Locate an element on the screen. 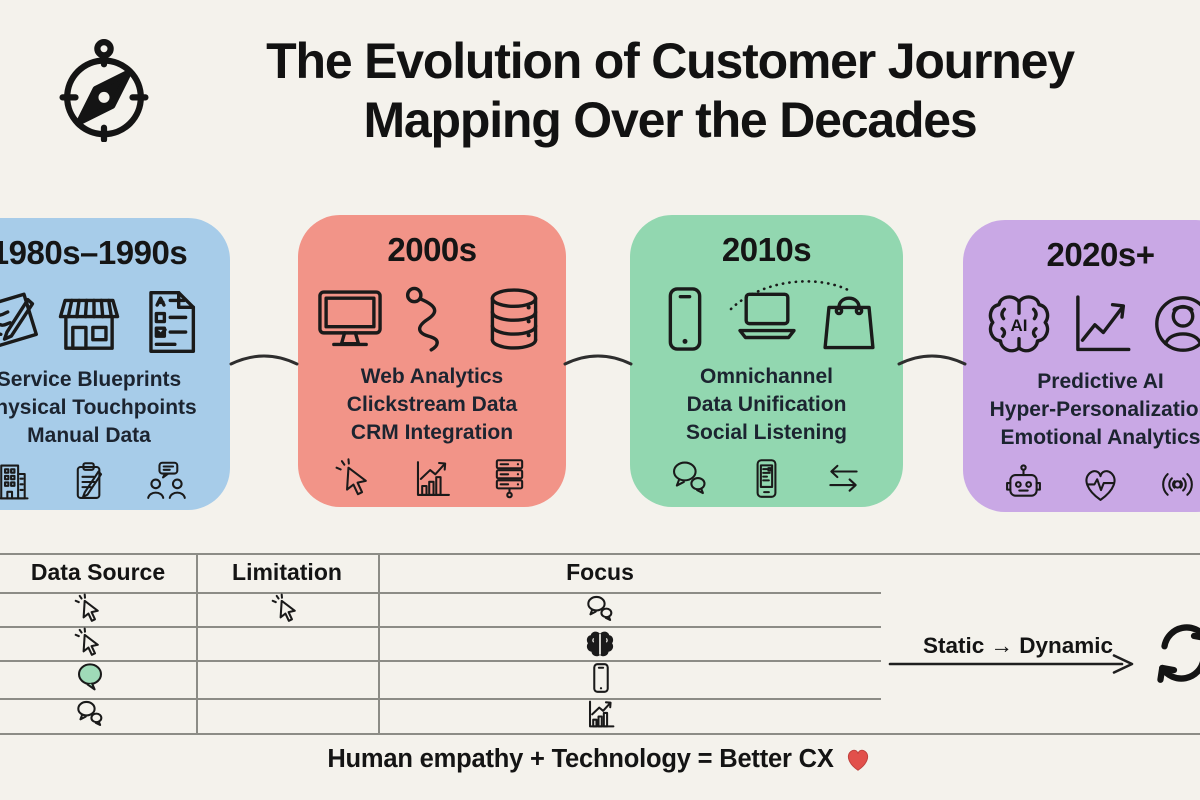 Image resolution: width=1200 pixels, height=800 pixels. era-label: 2010s is located at coordinates (766, 249).